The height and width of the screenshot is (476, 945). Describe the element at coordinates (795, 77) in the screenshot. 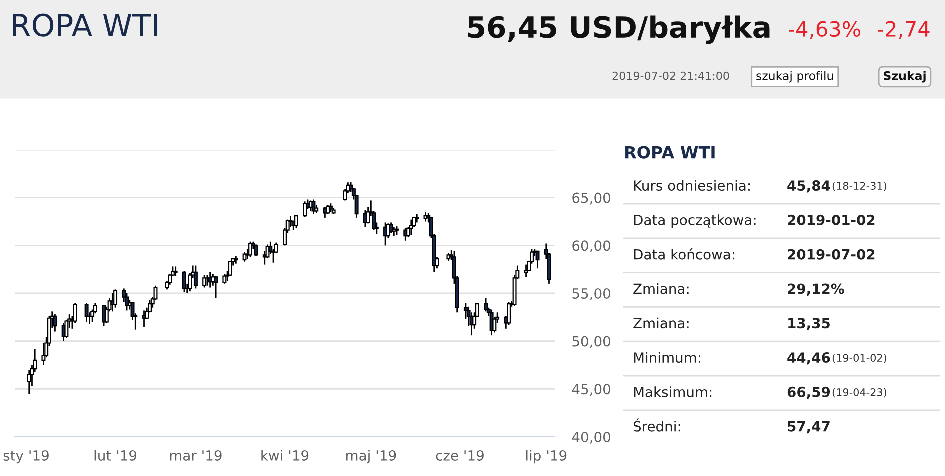

I see `text: szukaj profilu` at that location.